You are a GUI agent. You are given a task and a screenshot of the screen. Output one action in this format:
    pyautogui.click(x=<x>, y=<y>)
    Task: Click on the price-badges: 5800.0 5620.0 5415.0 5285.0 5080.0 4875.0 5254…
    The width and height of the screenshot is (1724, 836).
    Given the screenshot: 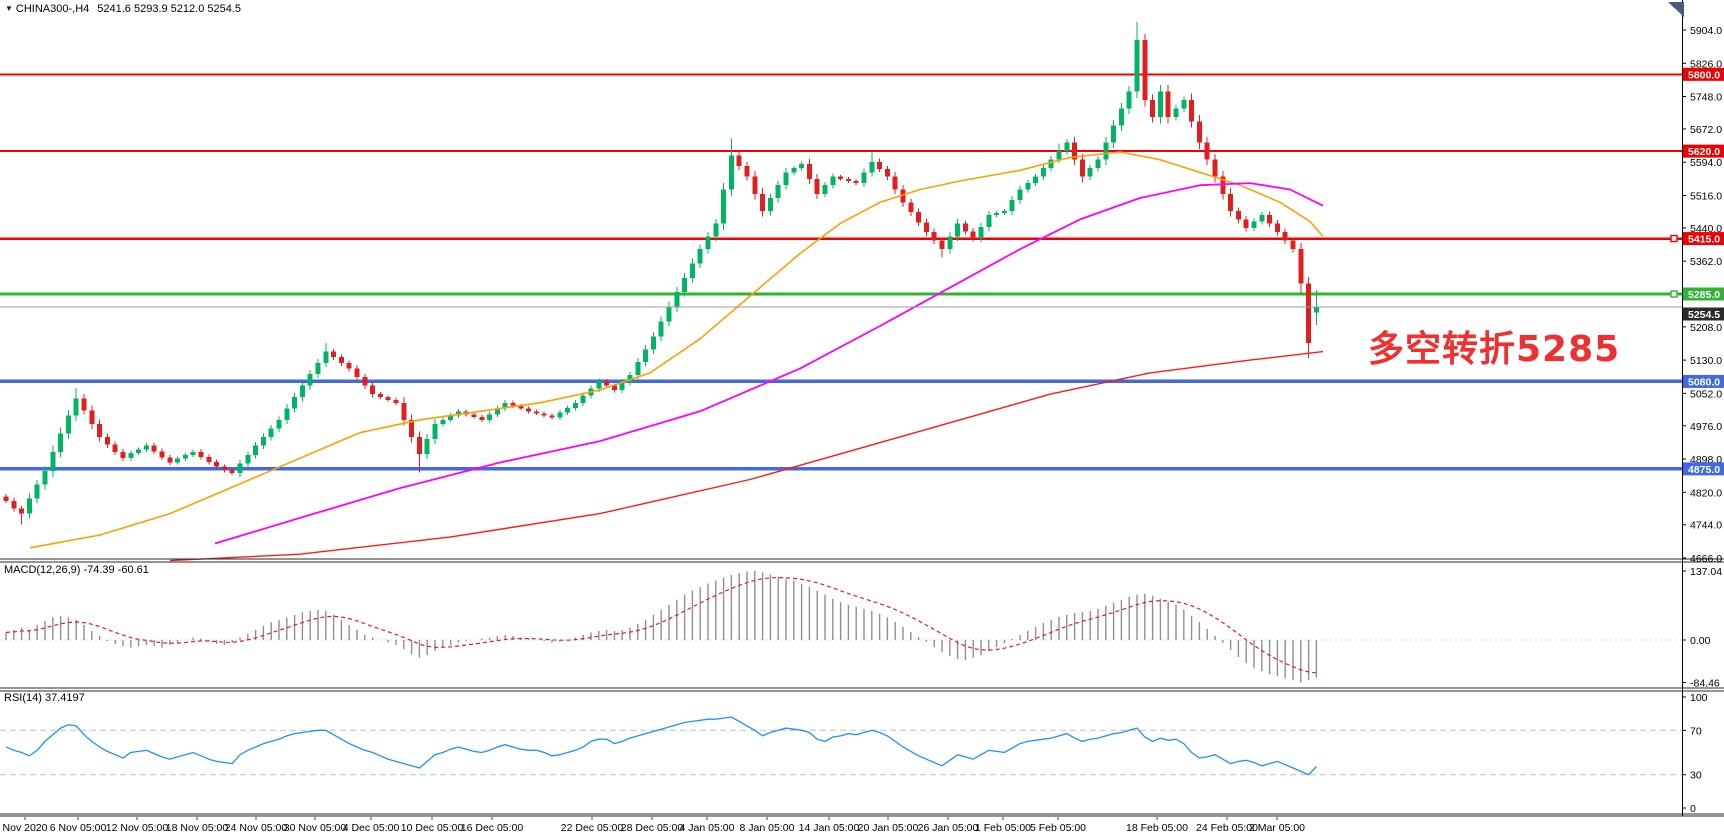 What is the action you would take?
    pyautogui.click(x=1697, y=271)
    